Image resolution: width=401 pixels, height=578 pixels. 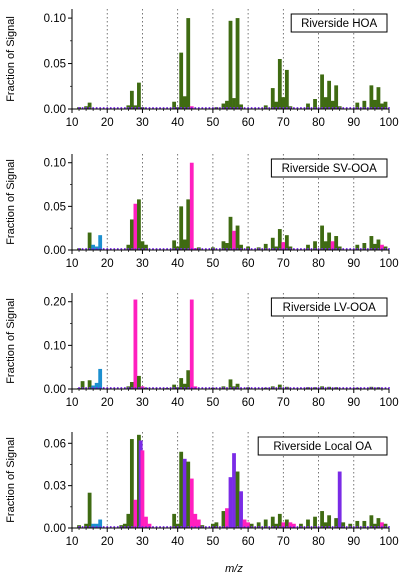 What do you see at coordinates (248, 264) in the screenshot?
I see `x-tick-label: 60` at bounding box center [248, 264].